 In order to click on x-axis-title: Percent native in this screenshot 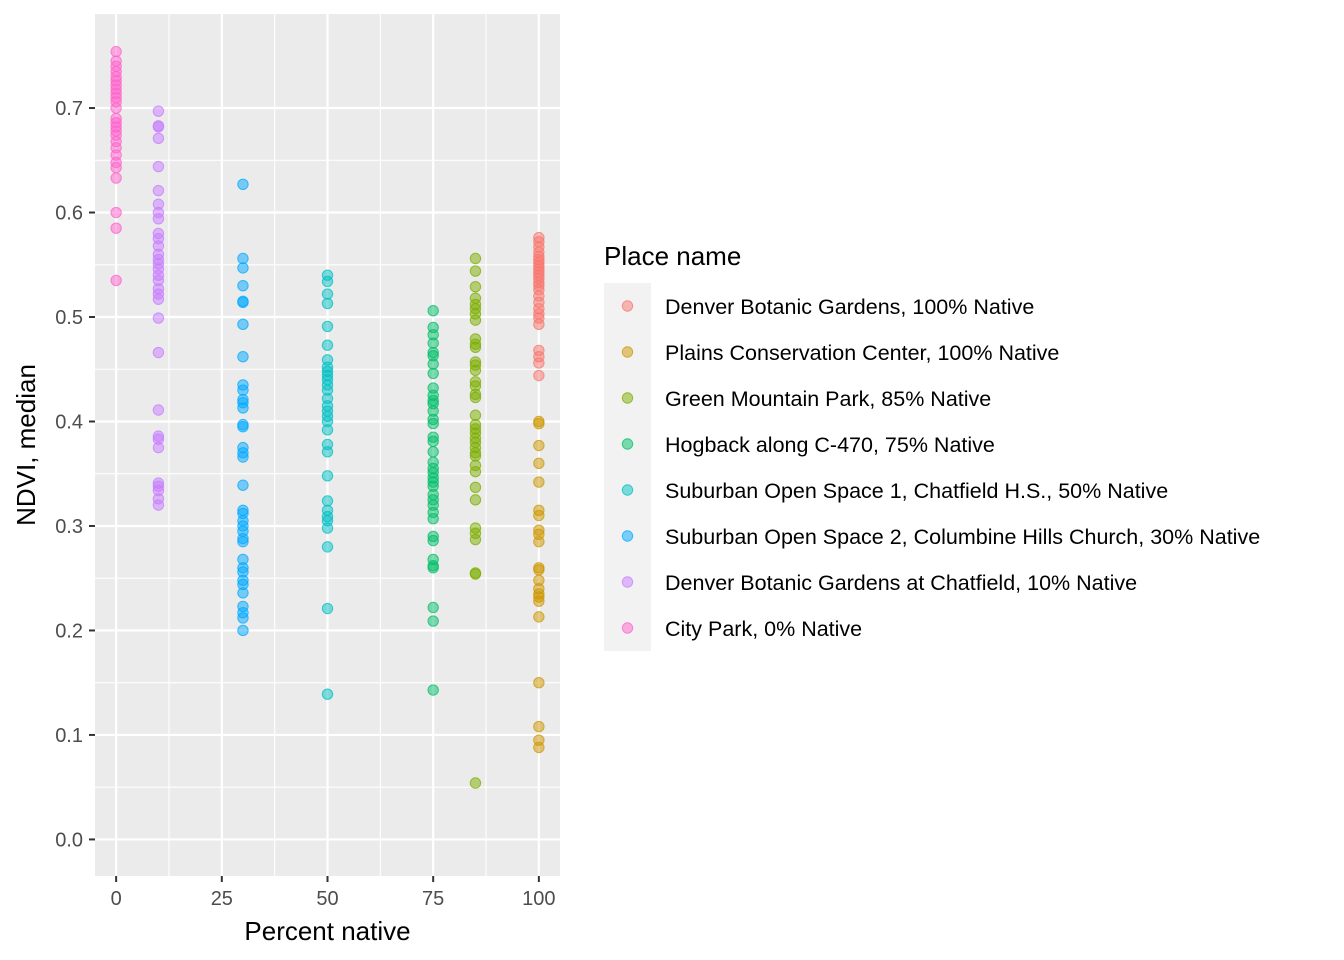, I will do `click(327, 931)`.